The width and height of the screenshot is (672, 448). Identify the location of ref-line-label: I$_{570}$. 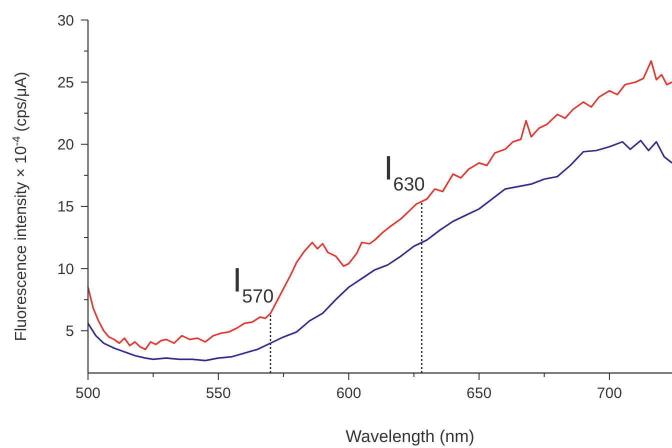
(253, 284).